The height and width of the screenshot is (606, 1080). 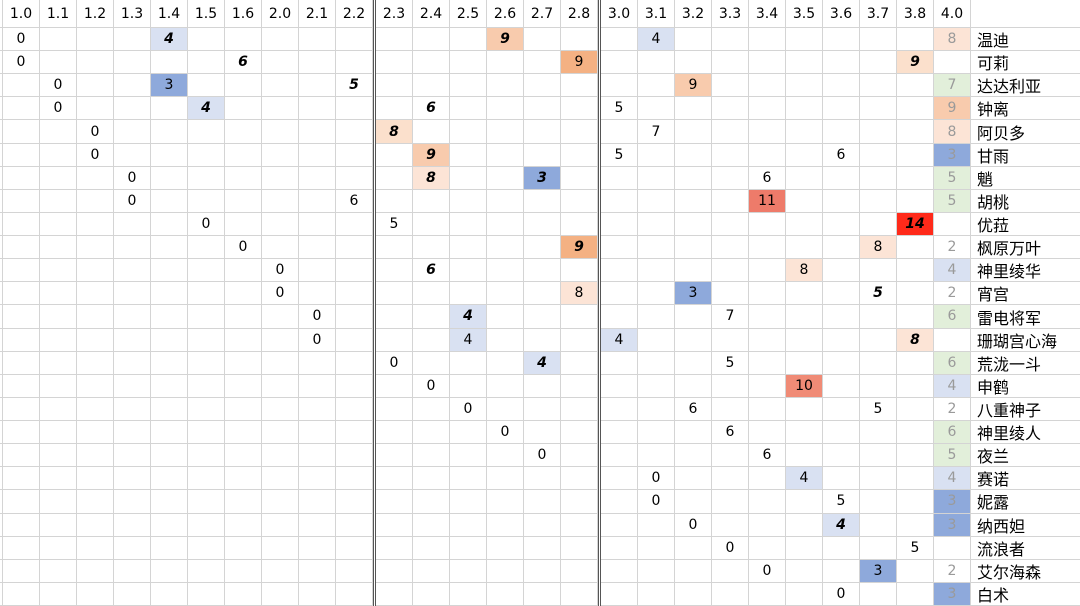 What do you see at coordinates (730, 433) in the screenshot?
I see `value-cell: 6` at bounding box center [730, 433].